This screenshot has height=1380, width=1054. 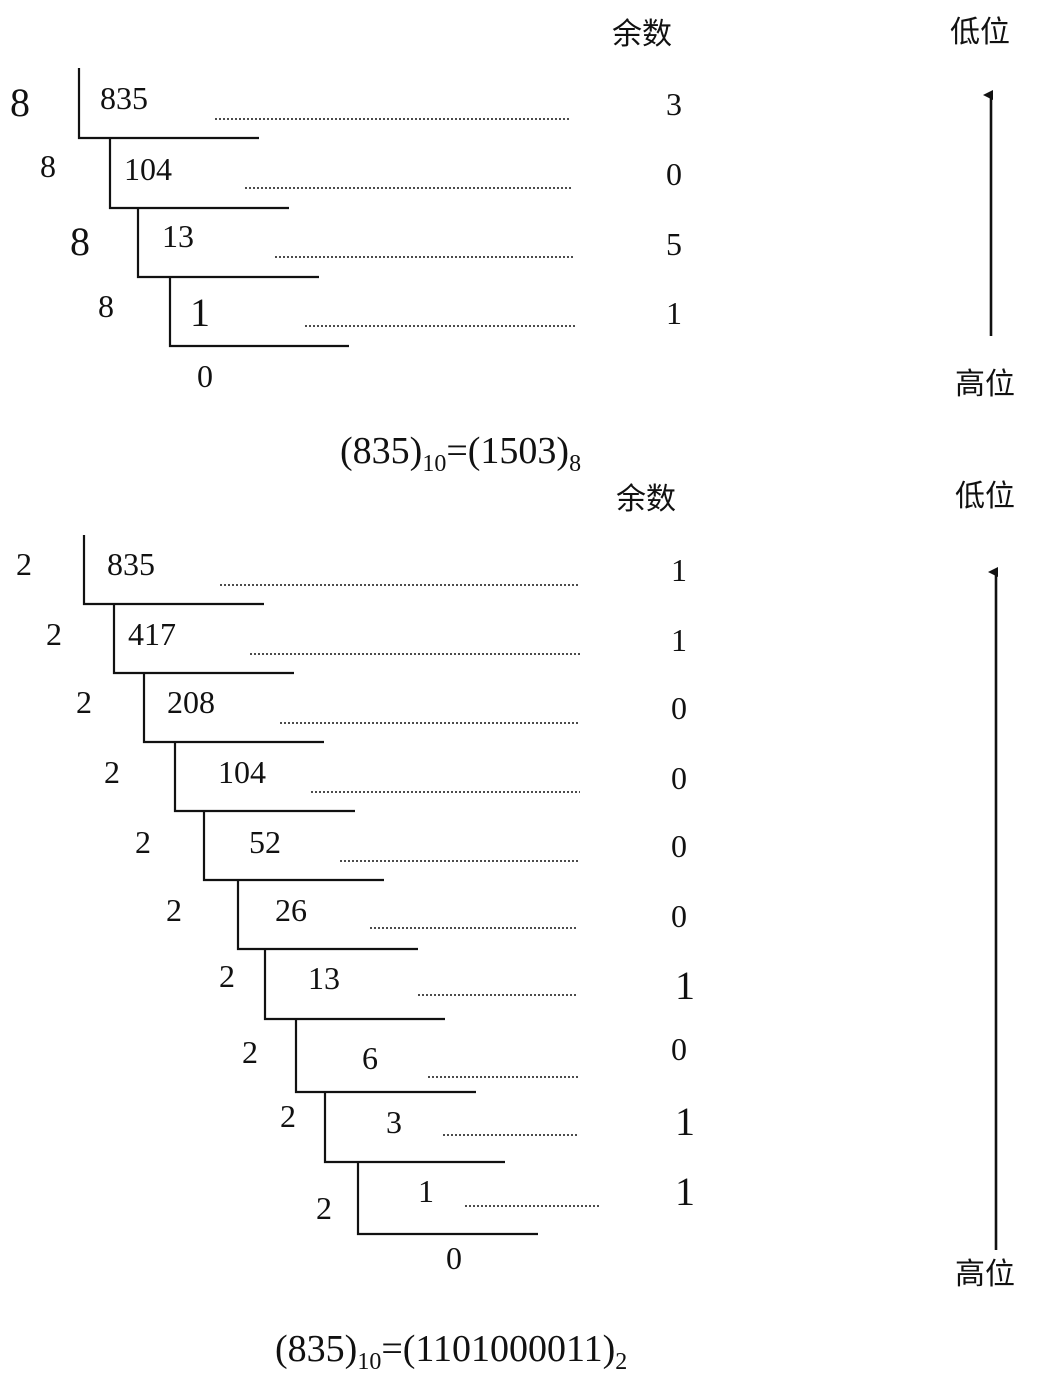 I want to click on binary-remainder-9: 1, so click(x=685, y=1121).